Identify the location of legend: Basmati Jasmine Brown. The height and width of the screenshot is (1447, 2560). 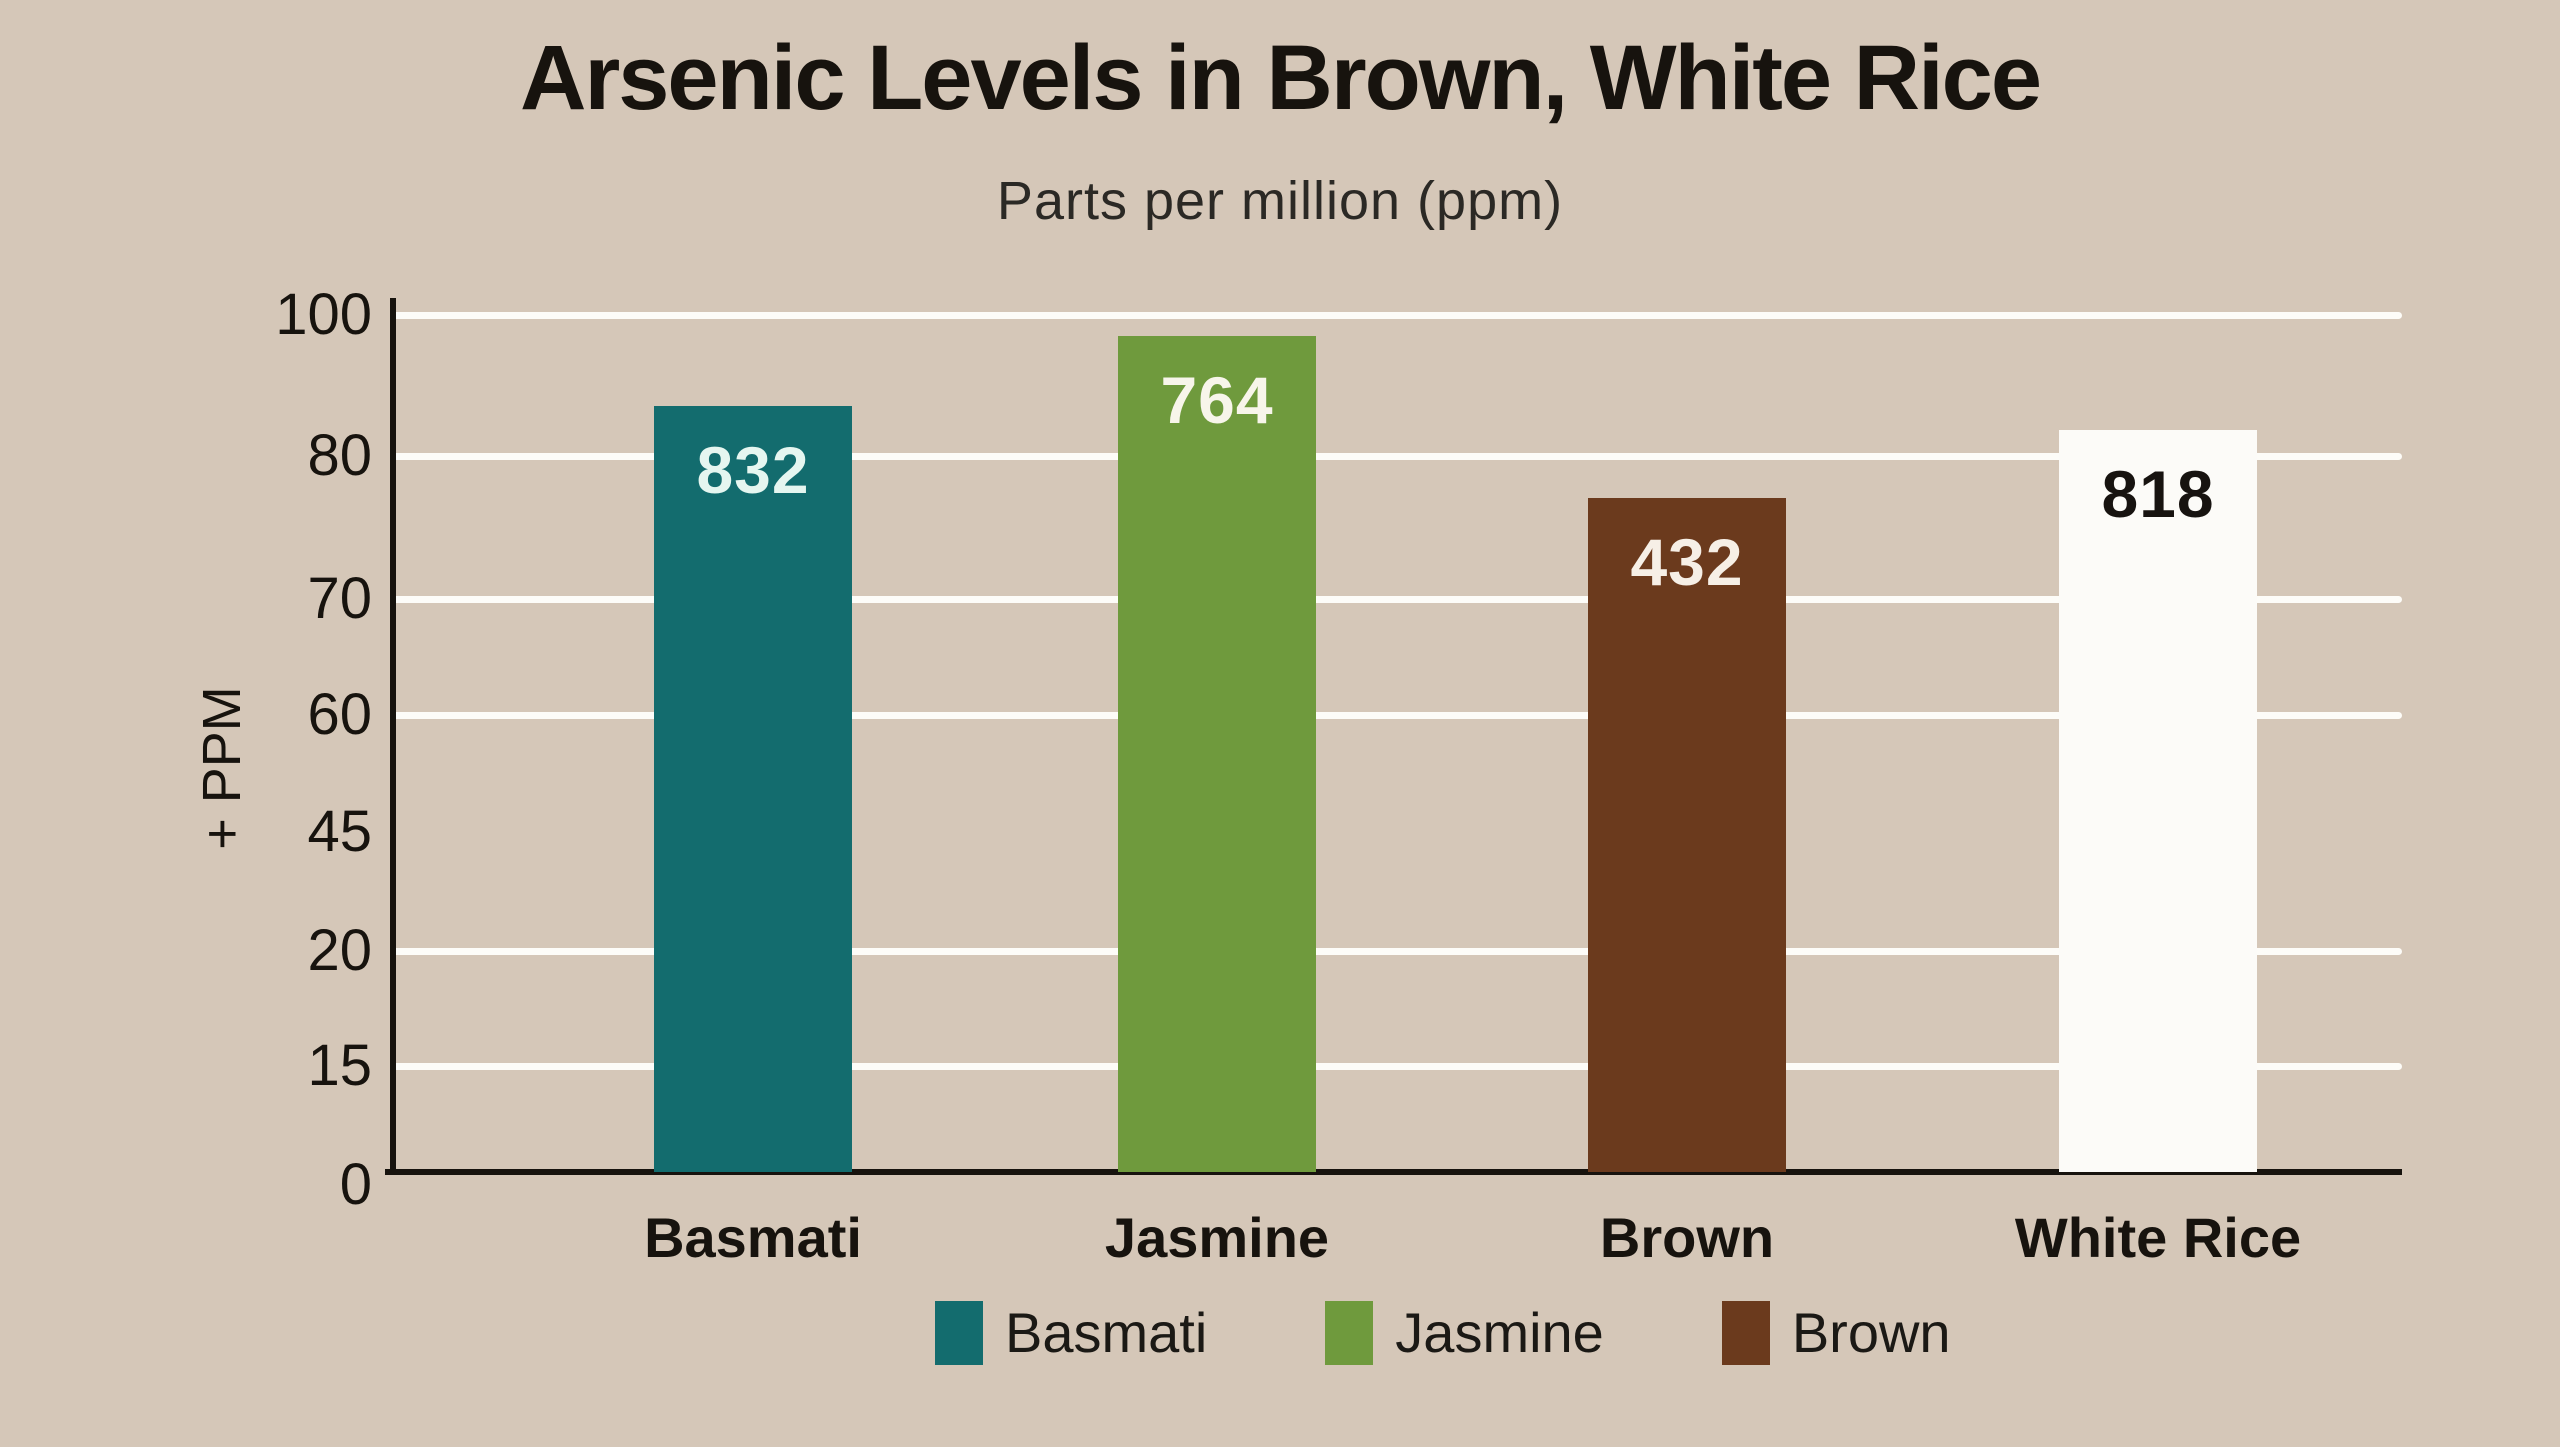
(1443, 1332).